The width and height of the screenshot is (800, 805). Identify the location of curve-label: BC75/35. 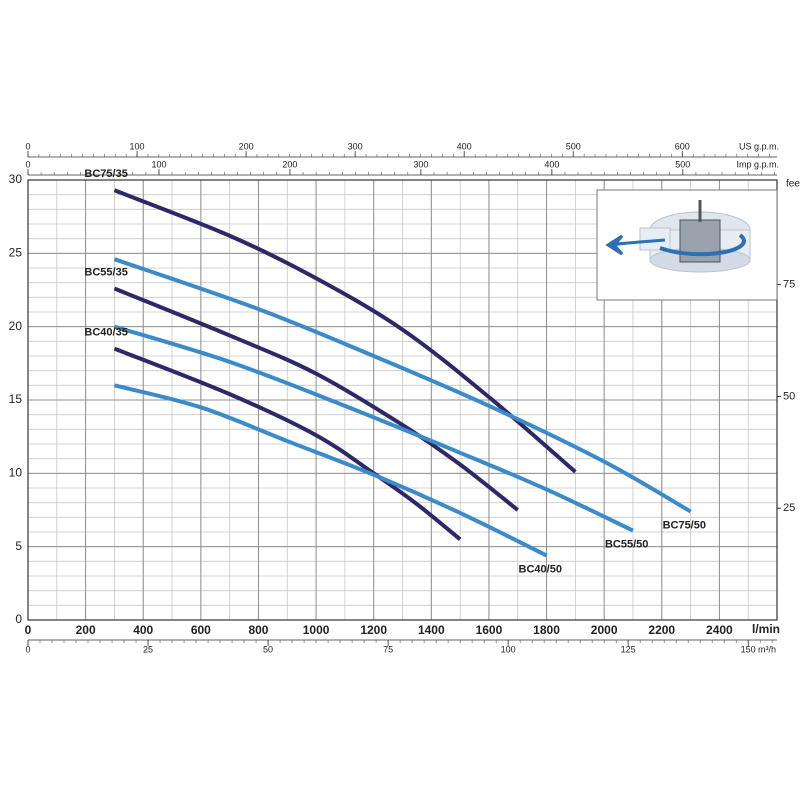
(105, 174).